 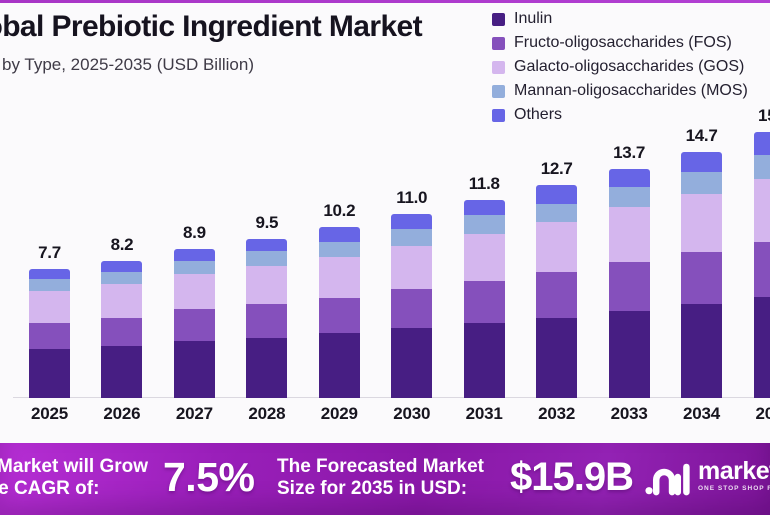 I want to click on x-axis-label: 2034, so click(x=702, y=413).